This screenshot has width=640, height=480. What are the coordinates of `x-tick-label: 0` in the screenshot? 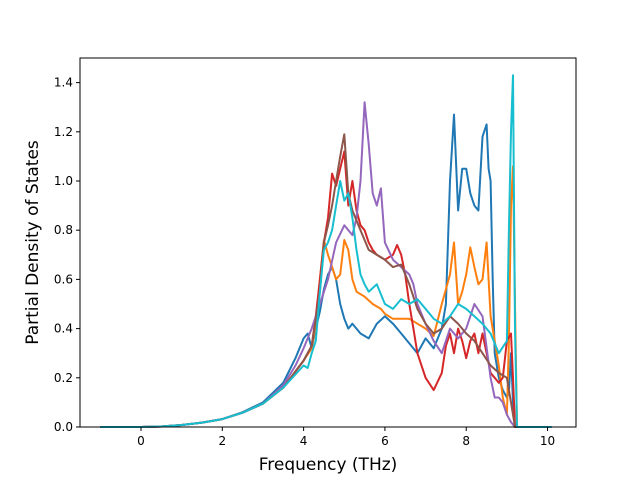 It's located at (141, 441).